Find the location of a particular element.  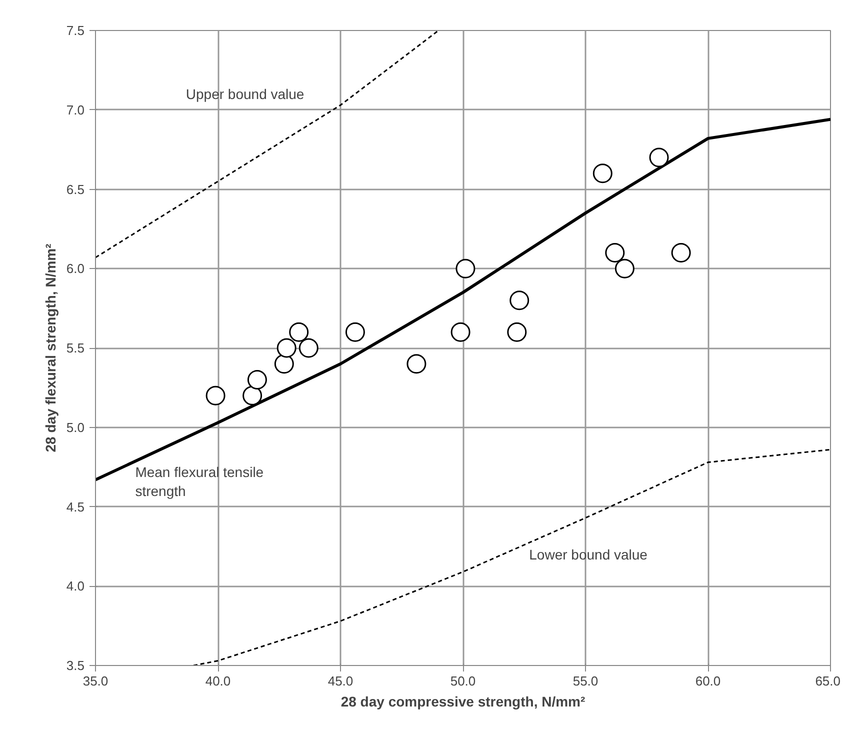

y-tick-label: 6.0 is located at coordinates (75, 268).